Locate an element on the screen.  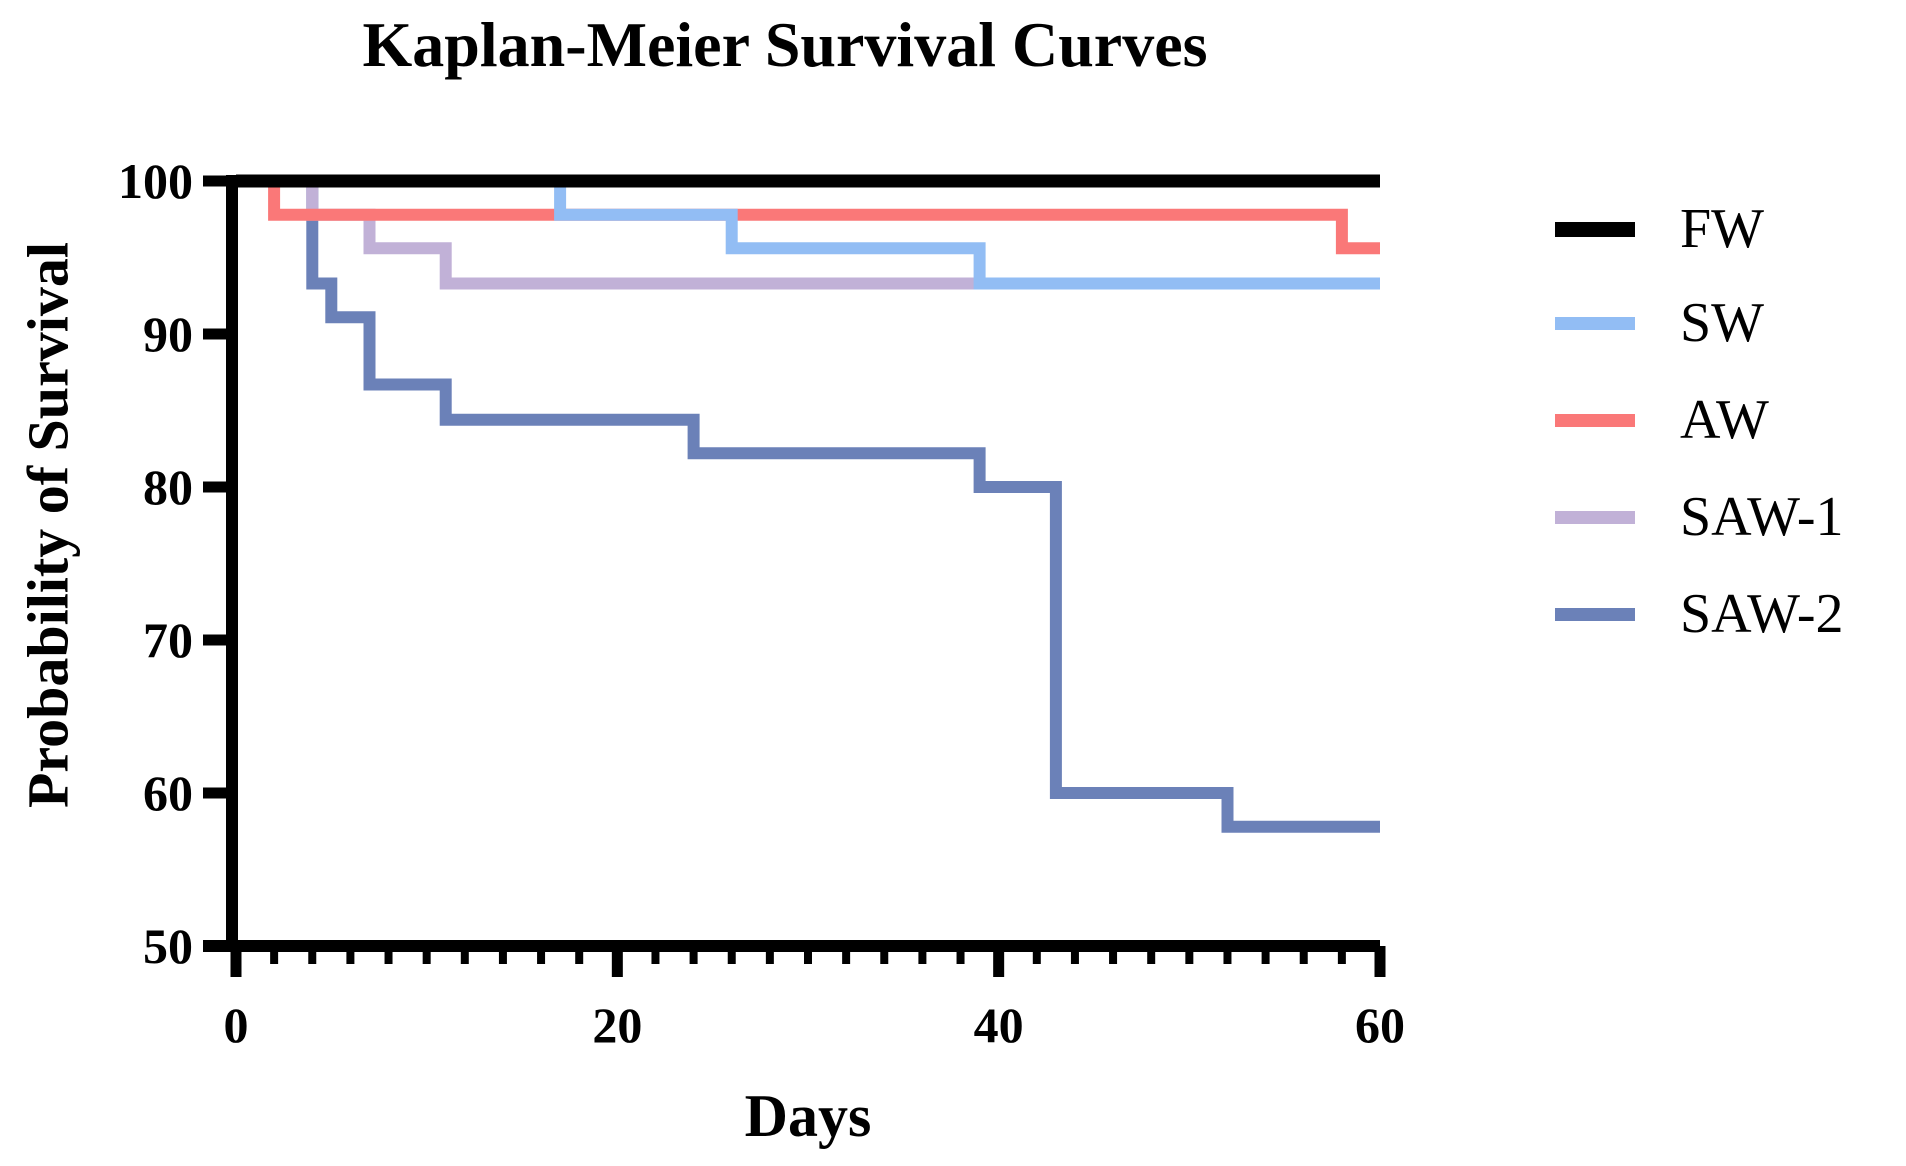
y-axis-title: Probability of Survival is located at coordinates (48, 525).